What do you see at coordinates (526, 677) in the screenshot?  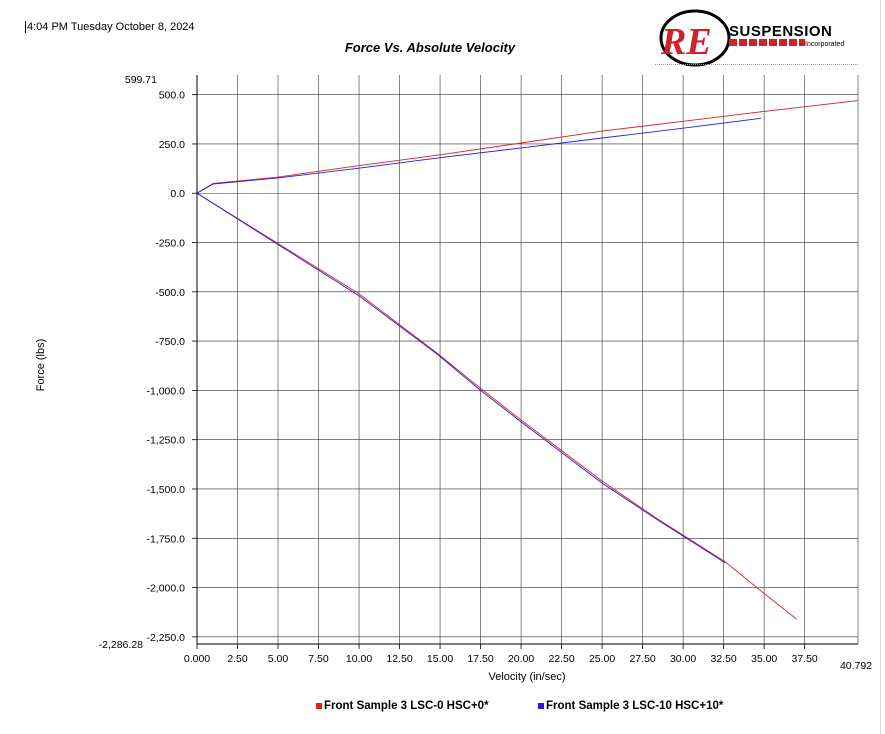 I see `x-axis-title: Velocity (in/sec)` at bounding box center [526, 677].